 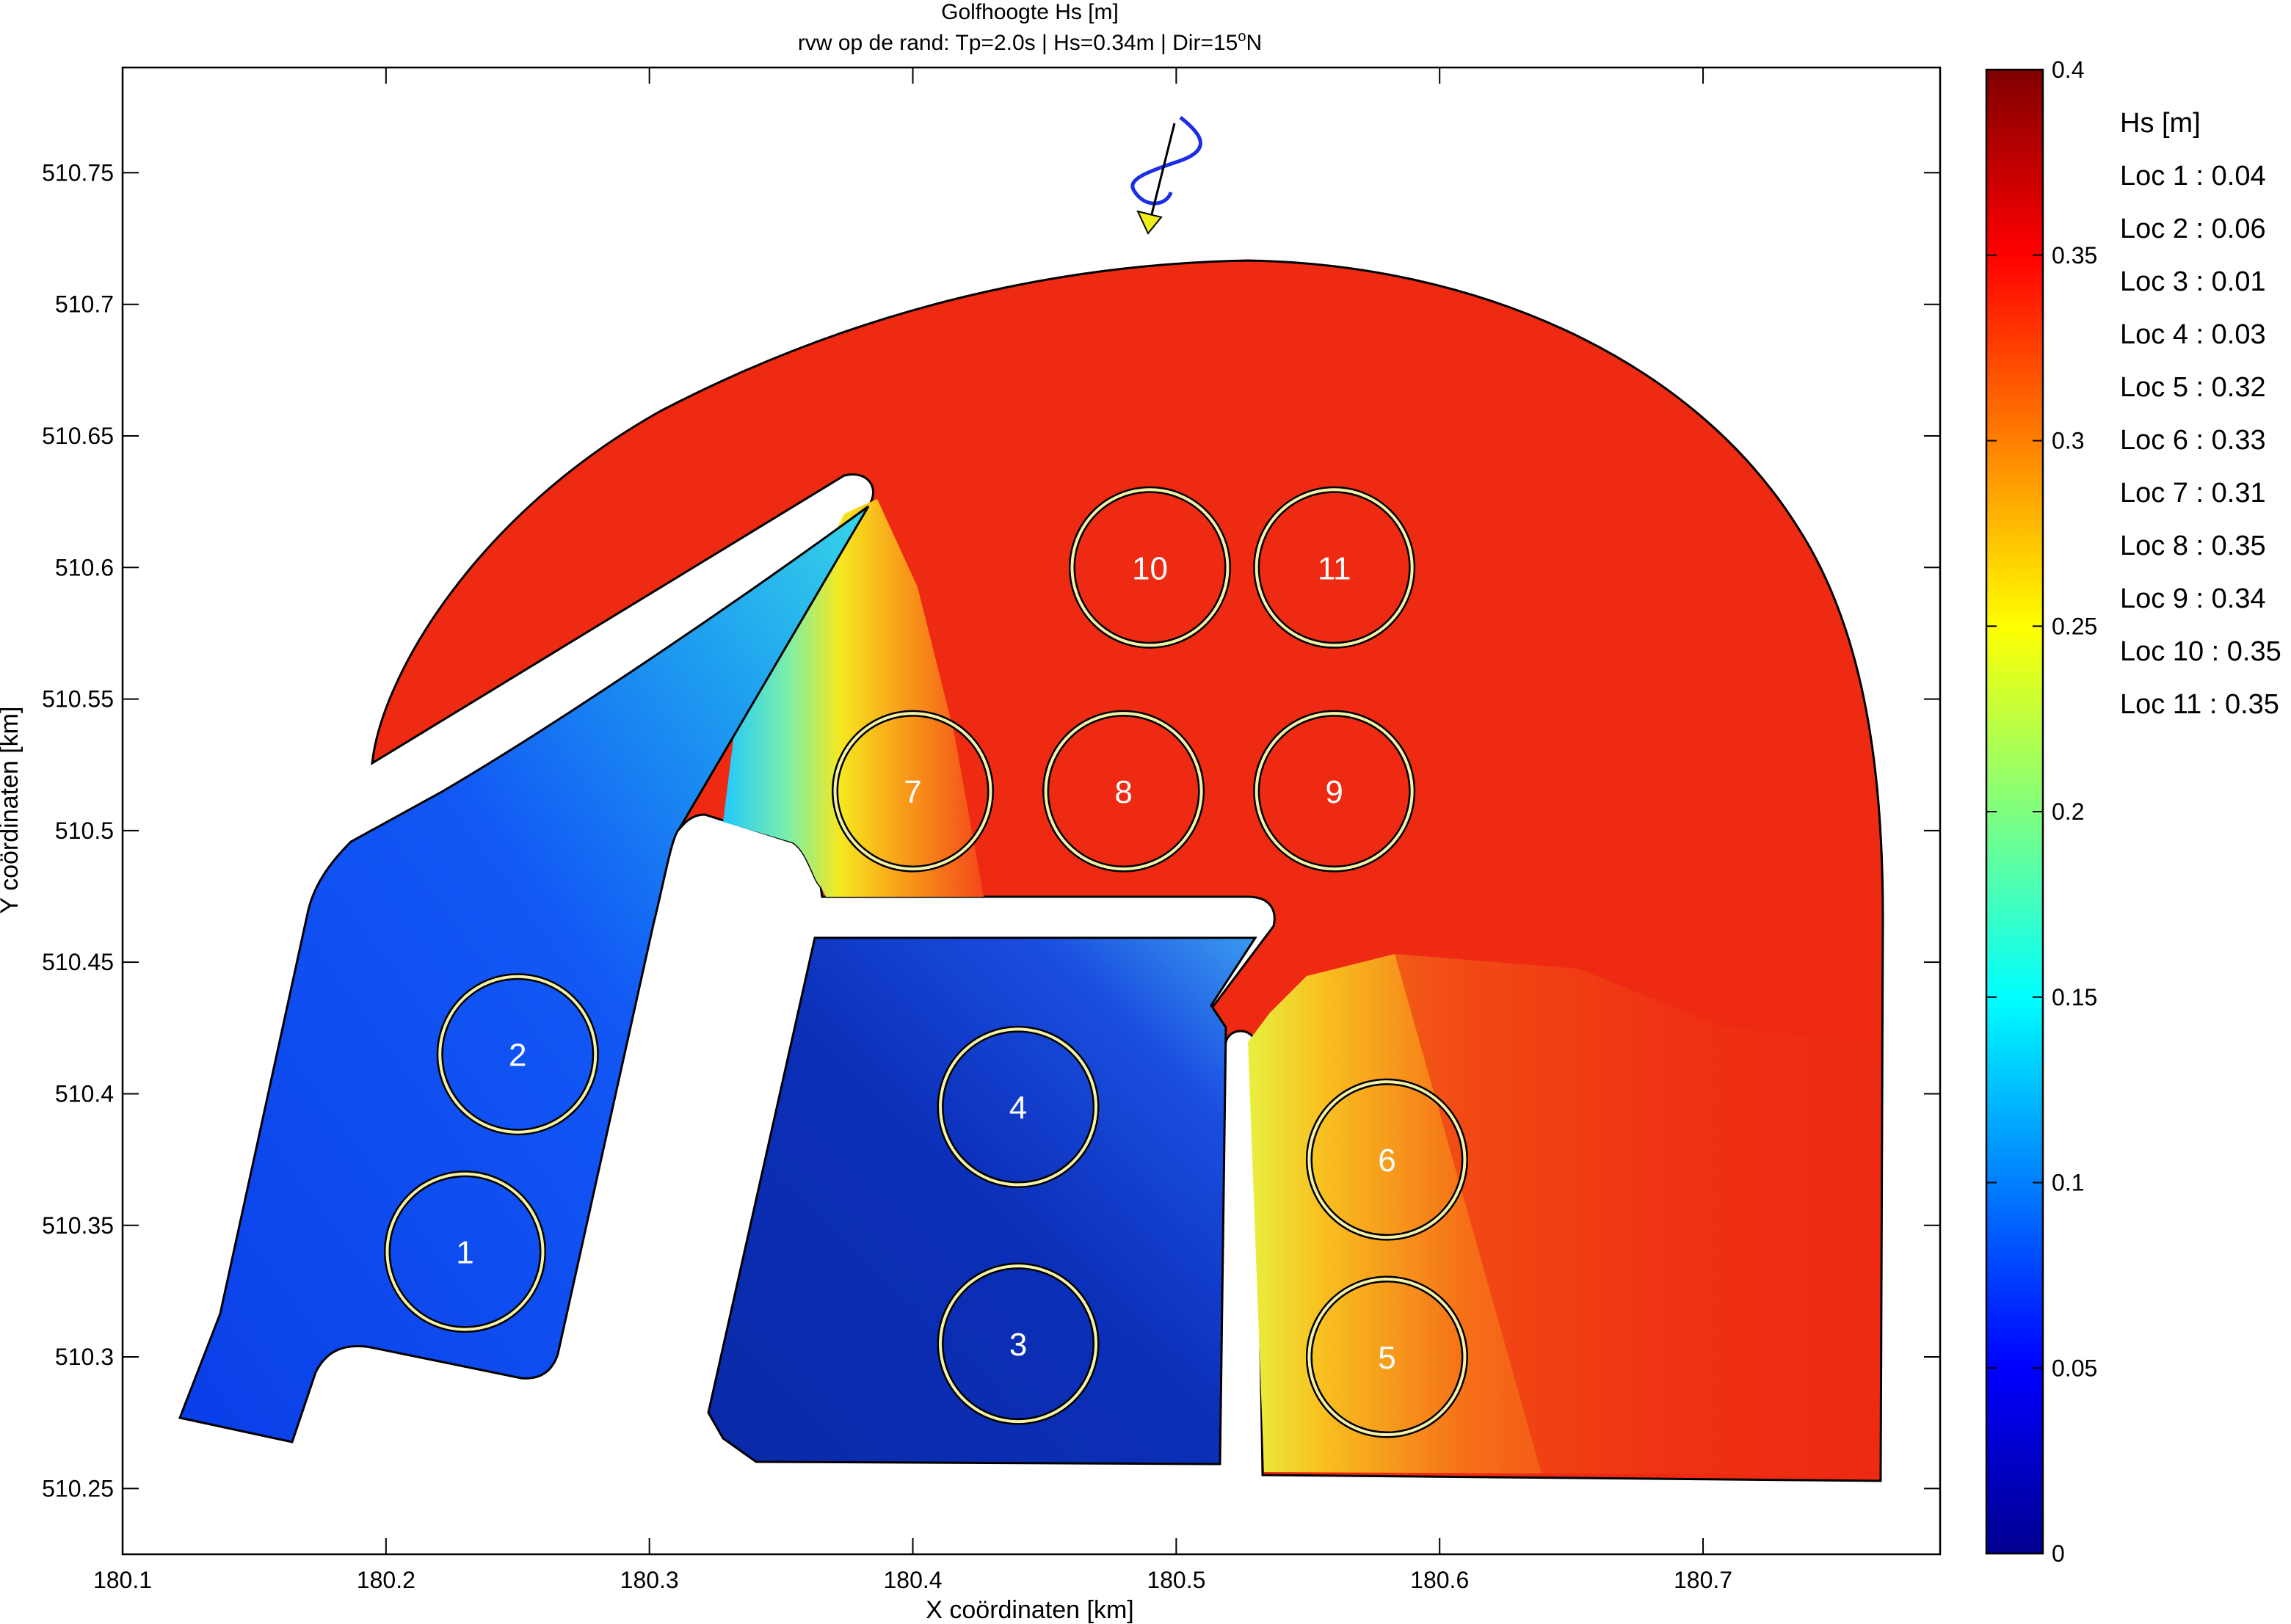 What do you see at coordinates (78, 1225) in the screenshot?
I see `y-tick-label: 510.35` at bounding box center [78, 1225].